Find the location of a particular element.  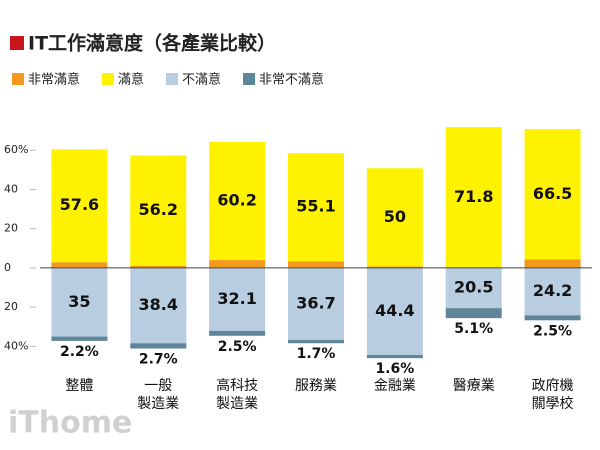

legend-label: 滿意 is located at coordinates (131, 80).